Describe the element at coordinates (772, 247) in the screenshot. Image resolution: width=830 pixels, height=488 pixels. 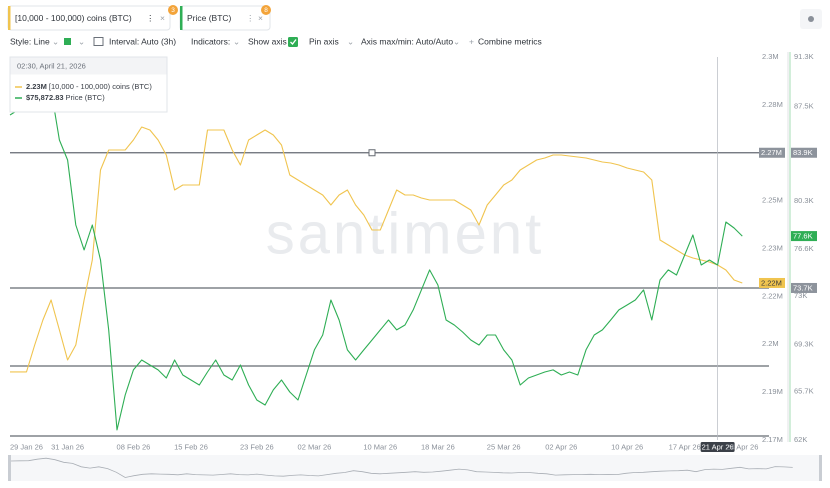
I see `y-tick-label: 2.23M` at that location.